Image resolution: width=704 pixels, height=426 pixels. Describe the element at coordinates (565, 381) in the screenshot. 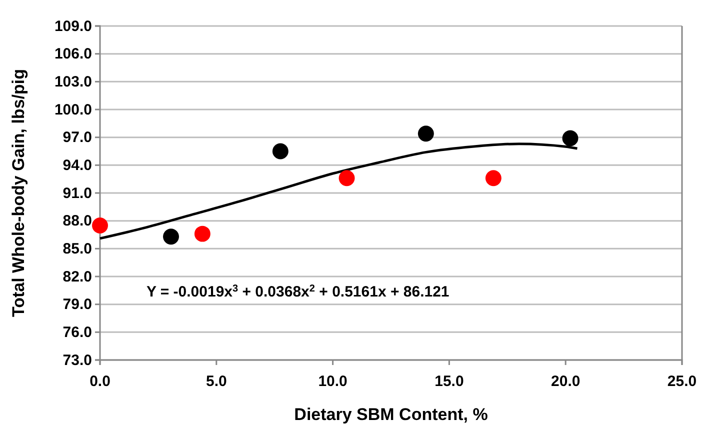

I see `x-tick-label: 20.0` at that location.